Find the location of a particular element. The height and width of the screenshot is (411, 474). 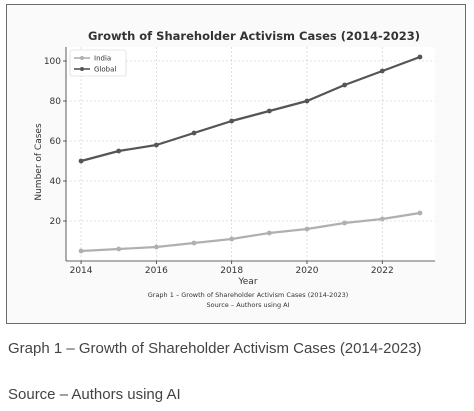

series-line-india is located at coordinates (251, 232).